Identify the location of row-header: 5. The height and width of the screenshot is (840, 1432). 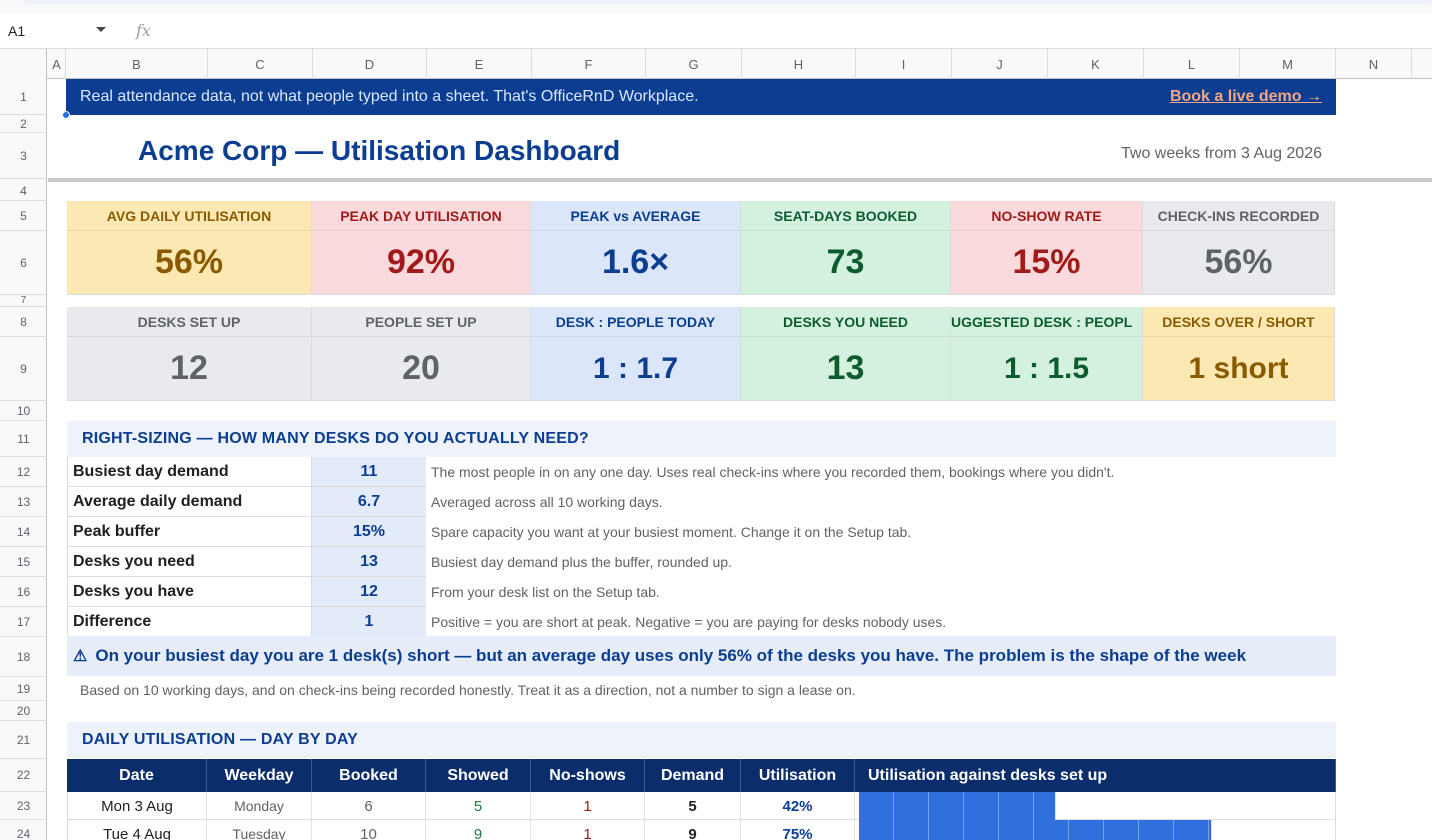
(23, 216).